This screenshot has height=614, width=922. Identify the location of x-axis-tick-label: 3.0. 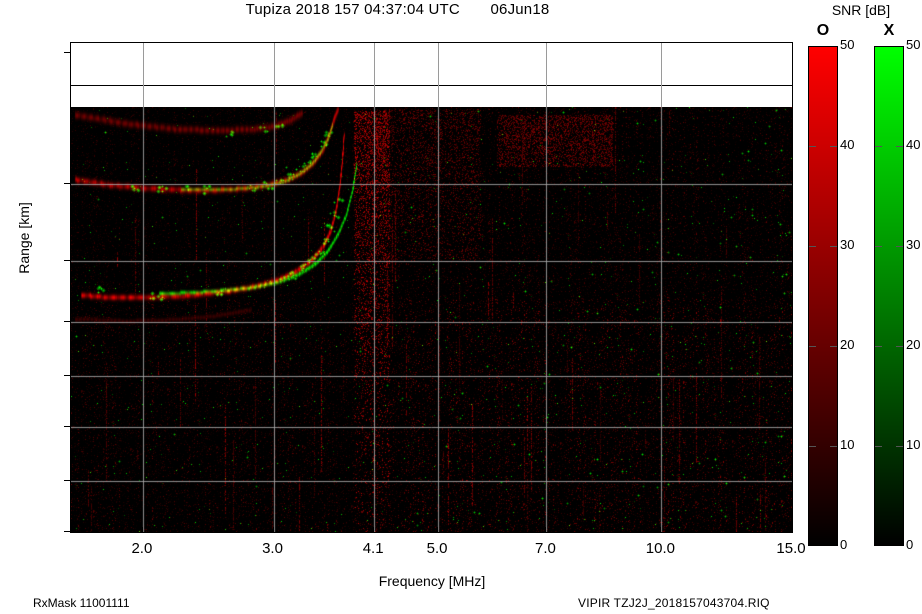
(272, 548).